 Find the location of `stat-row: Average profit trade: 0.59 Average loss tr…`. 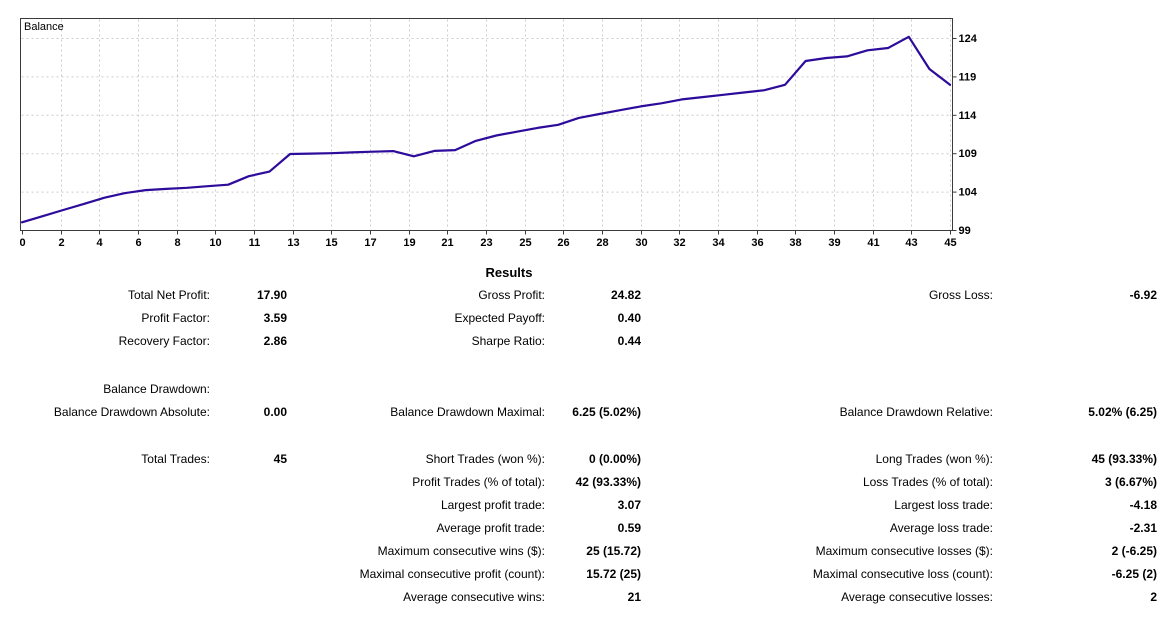

stat-row: Average profit trade: 0.59 Average loss tr… is located at coordinates (586, 528).